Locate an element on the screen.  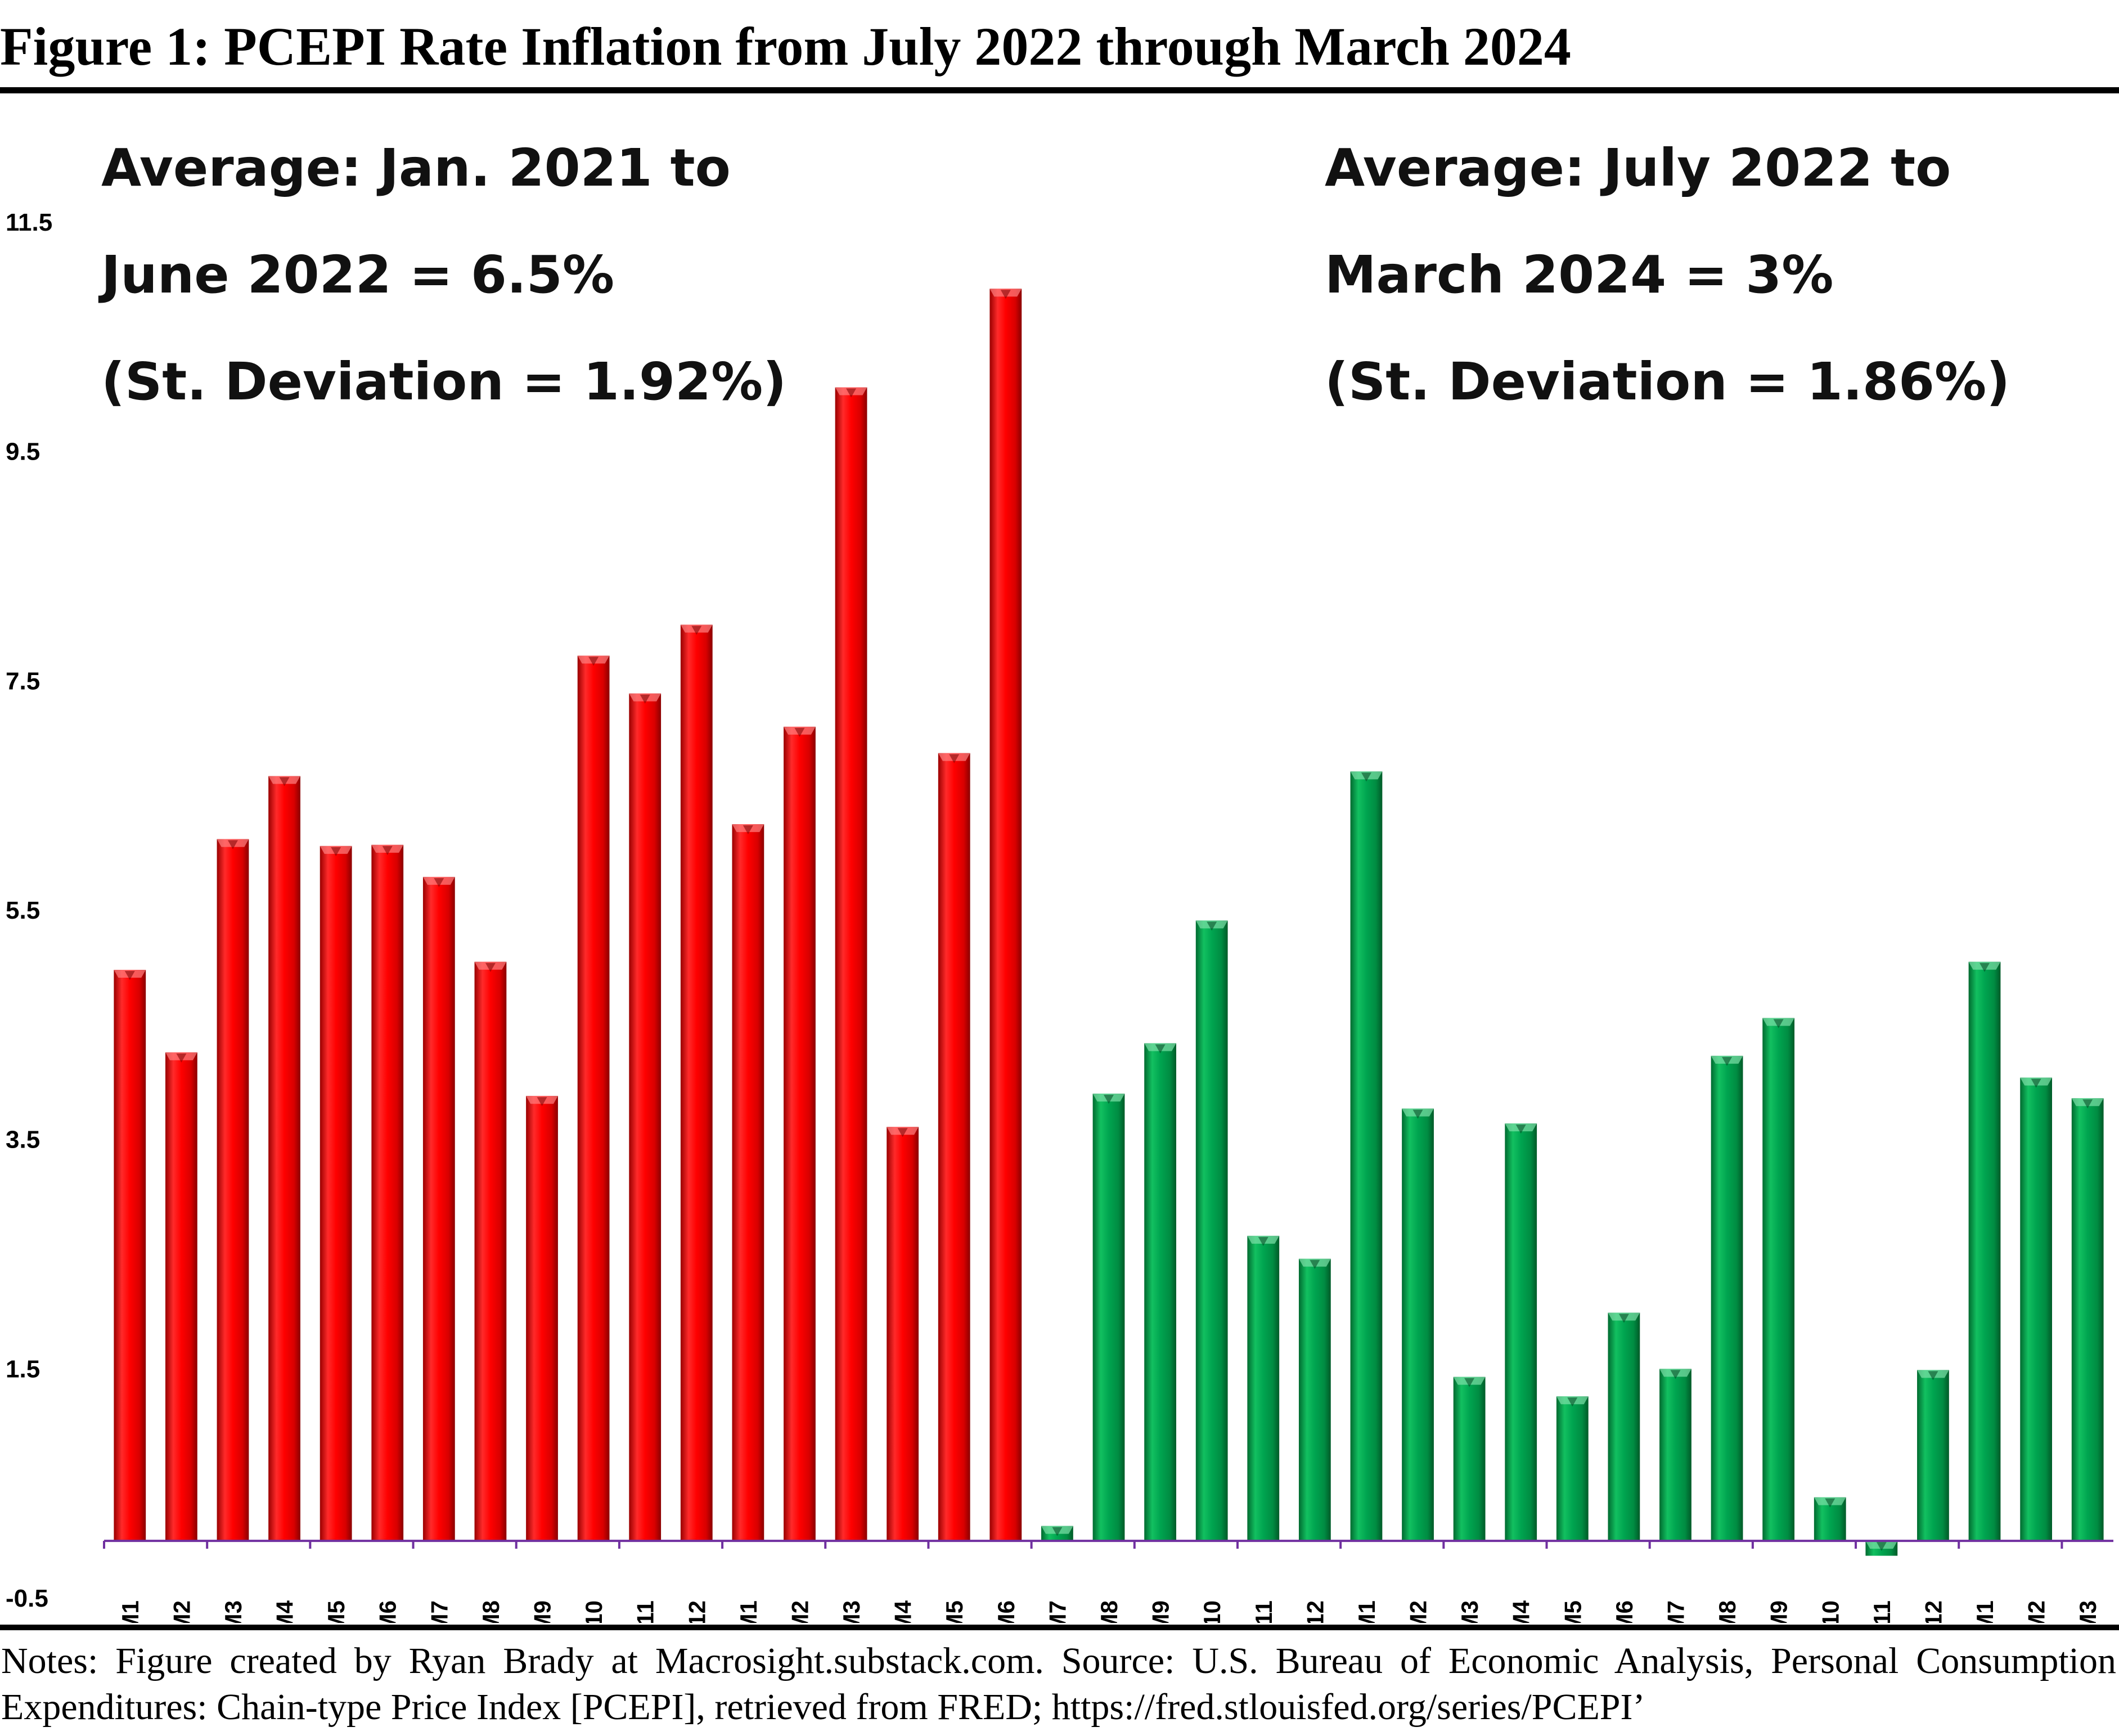
x-tick-label: 2022M12 is located at coordinates (1315, 1612).